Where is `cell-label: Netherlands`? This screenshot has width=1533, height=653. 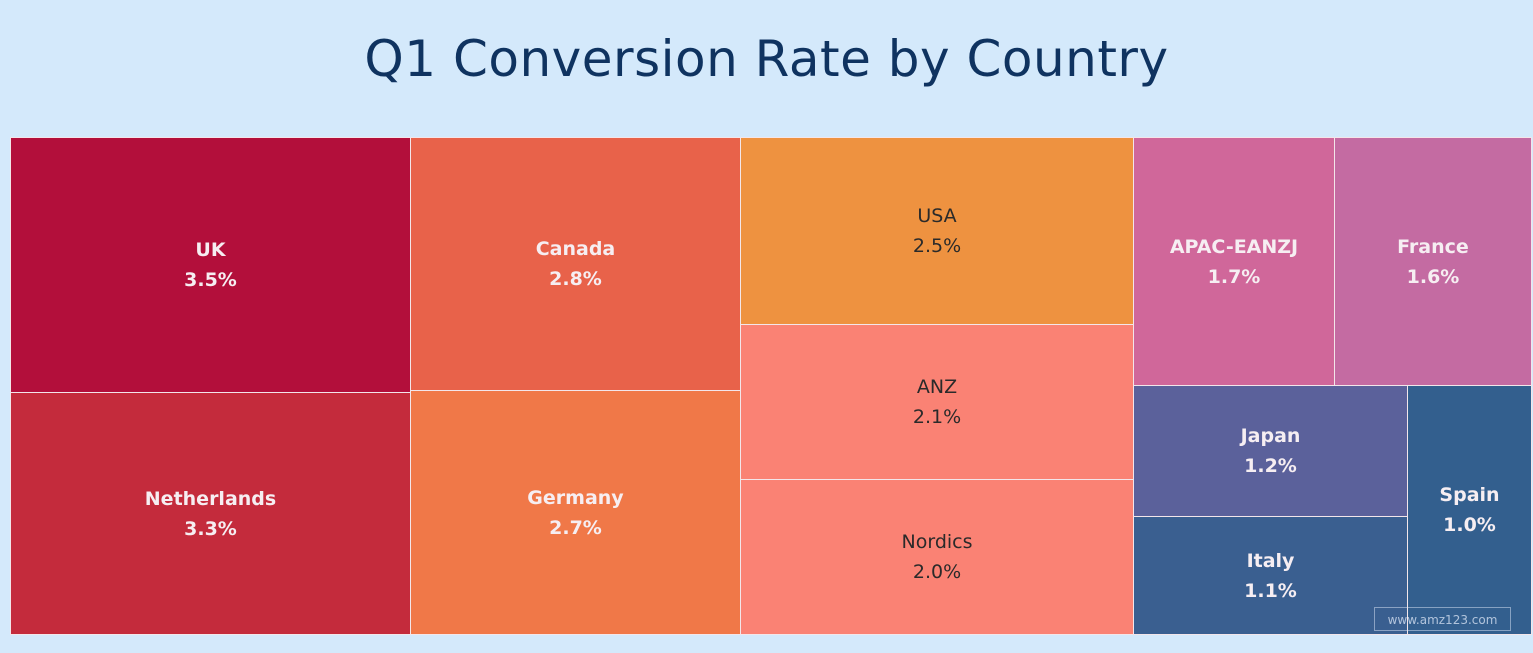
cell-label: Netherlands is located at coordinates (210, 498).